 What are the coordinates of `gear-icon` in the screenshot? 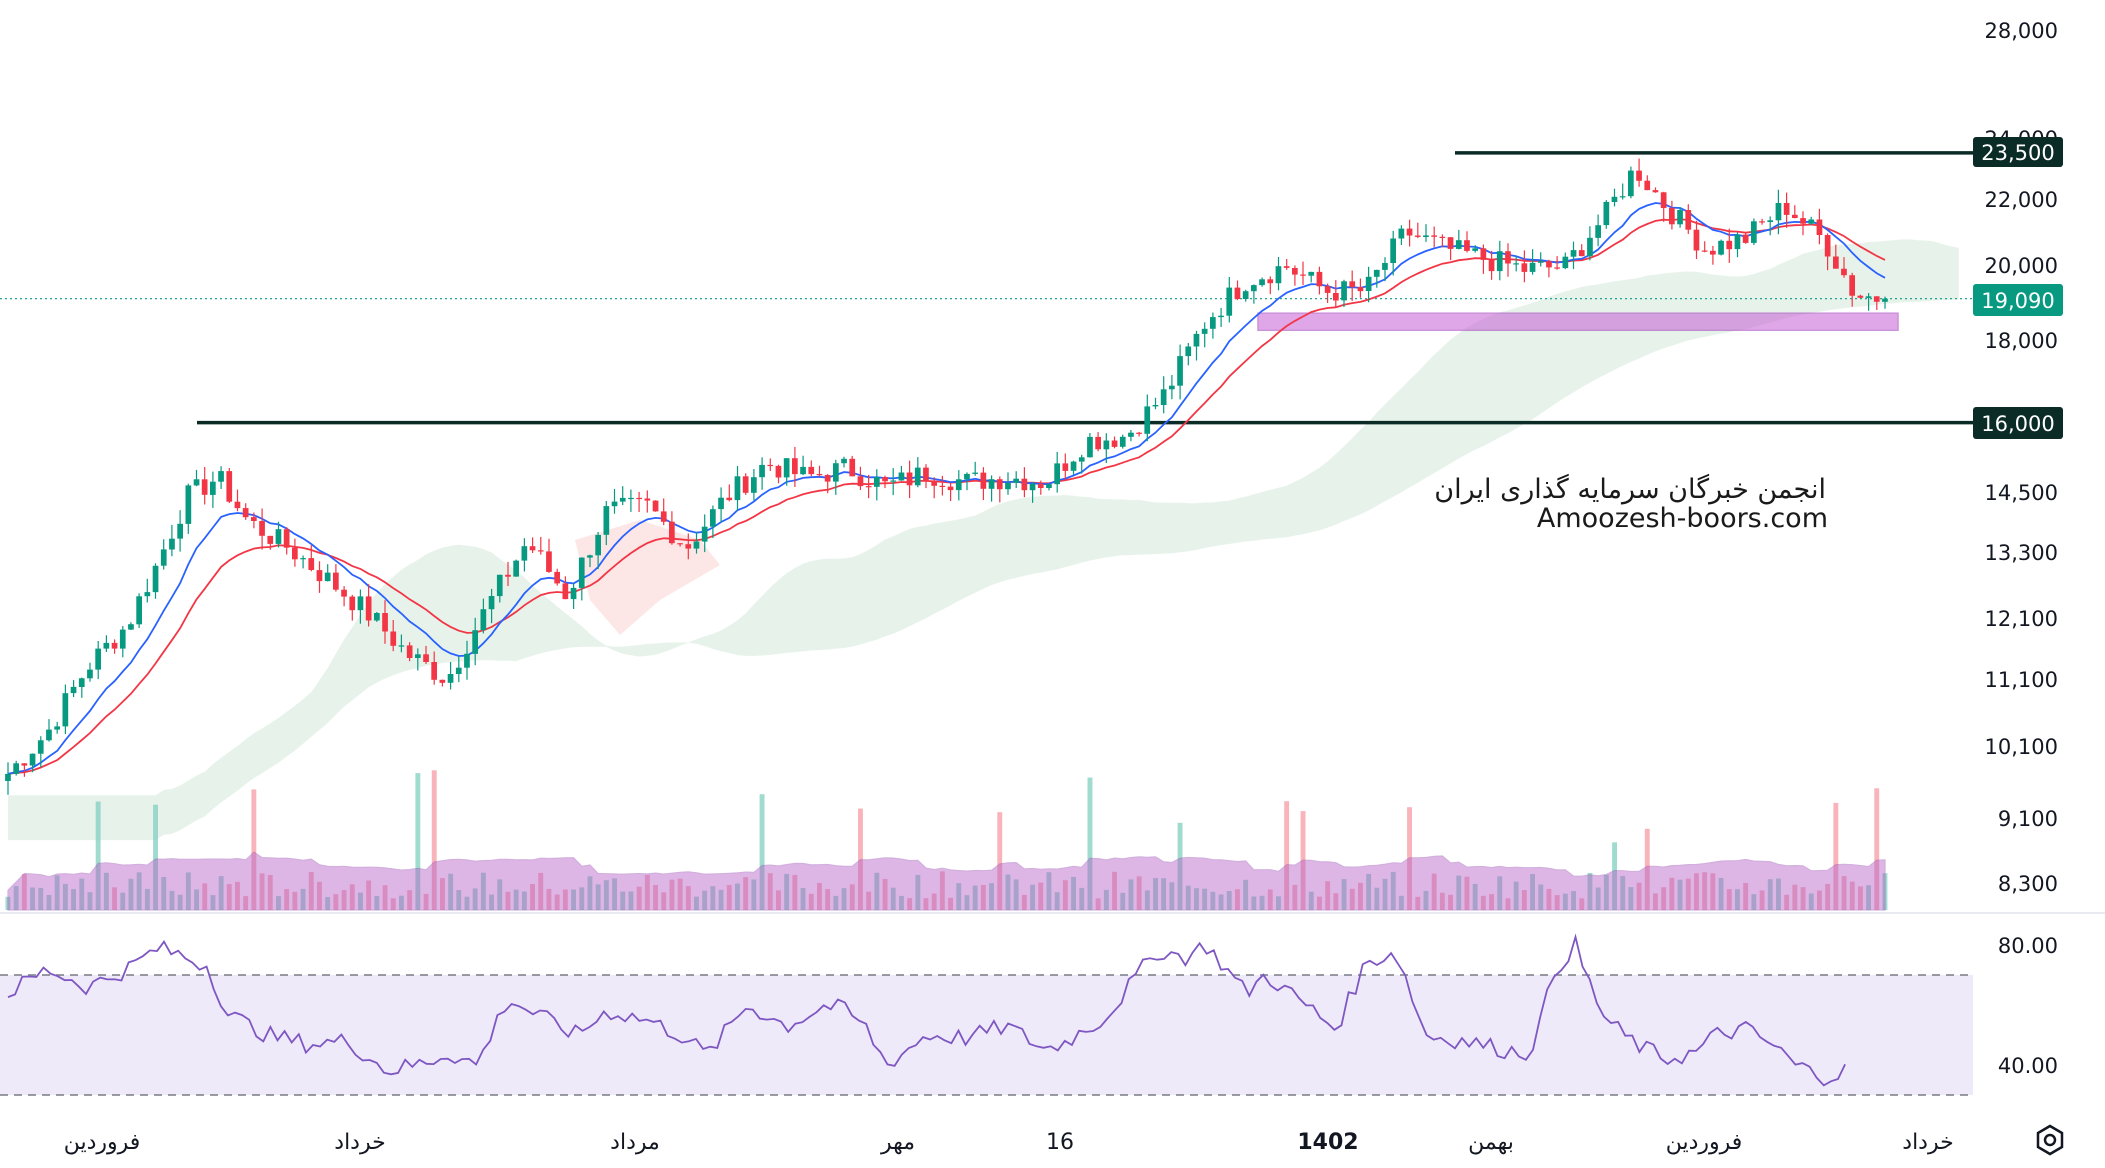 It's located at (2050, 1140).